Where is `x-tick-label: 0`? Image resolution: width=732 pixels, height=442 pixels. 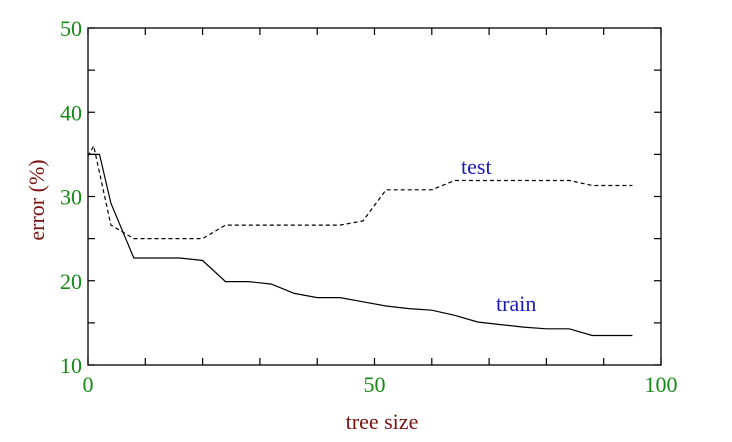 x-tick-label: 0 is located at coordinates (88, 384).